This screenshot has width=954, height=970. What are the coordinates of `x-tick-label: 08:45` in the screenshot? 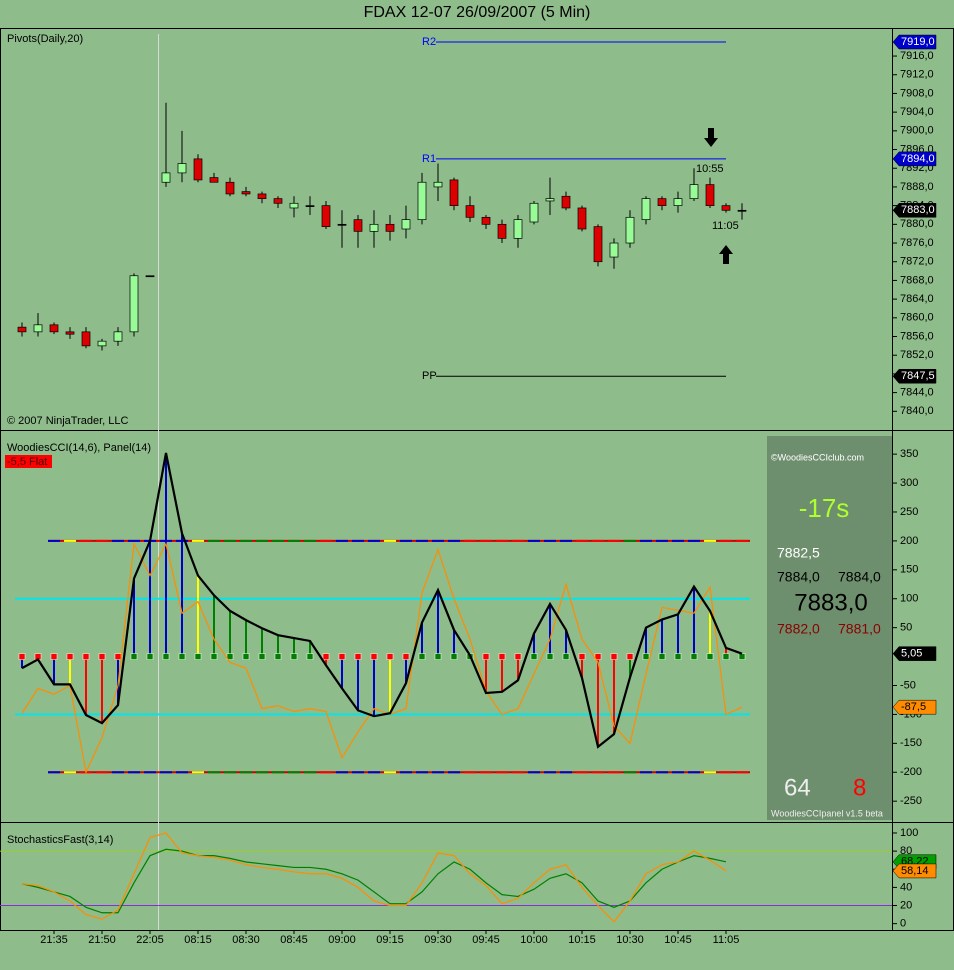 It's located at (294, 940).